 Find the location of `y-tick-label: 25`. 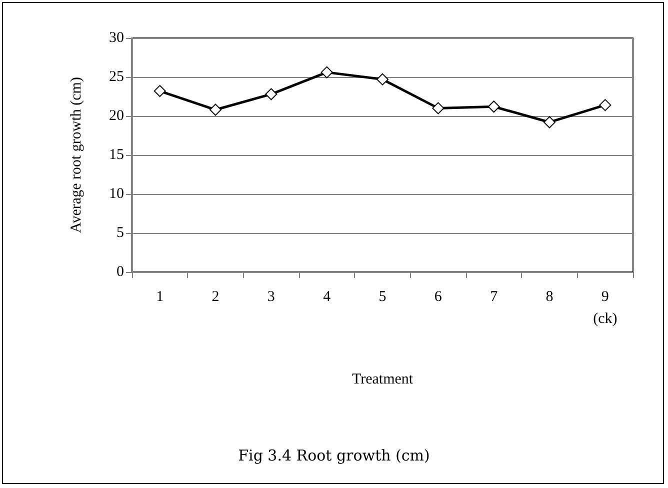

y-tick-label: 25 is located at coordinates (116, 77).